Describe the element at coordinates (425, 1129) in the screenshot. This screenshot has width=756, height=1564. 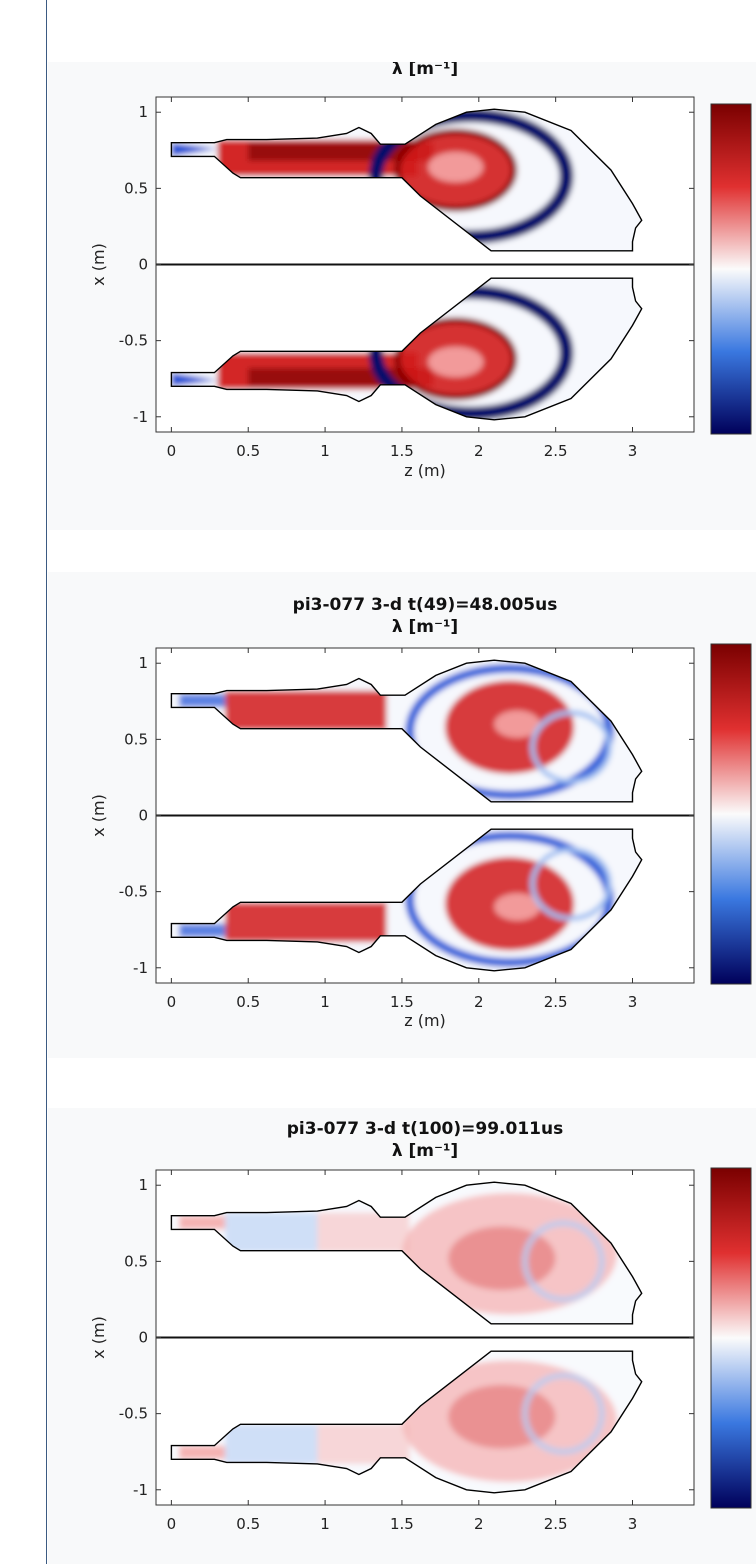
I see `chart-title: pi3-077 3-d t(100)=99.011us` at that location.